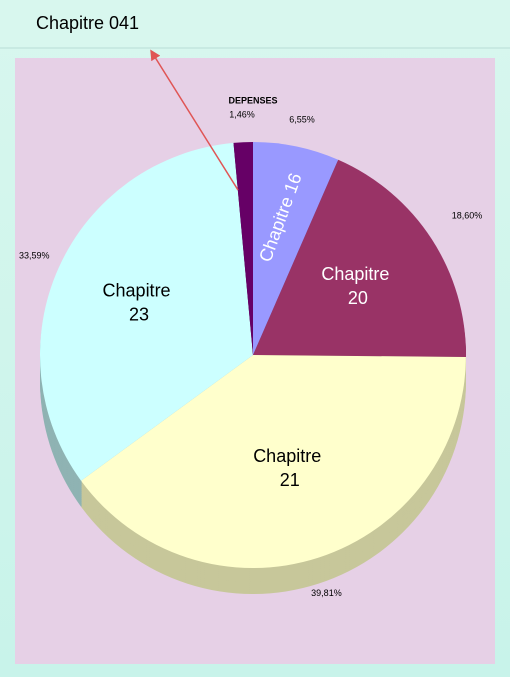 This screenshot has width=510, height=677. I want to click on category-label: Chapitre 21, so click(289, 468).